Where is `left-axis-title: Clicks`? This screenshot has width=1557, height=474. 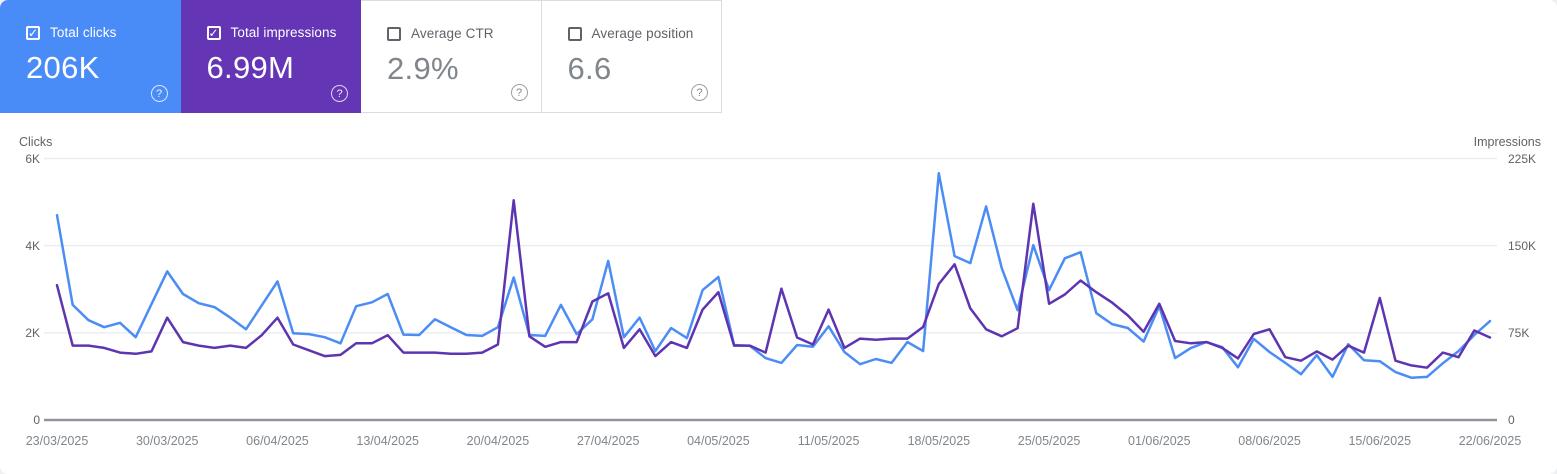
left-axis-title: Clicks is located at coordinates (36, 142).